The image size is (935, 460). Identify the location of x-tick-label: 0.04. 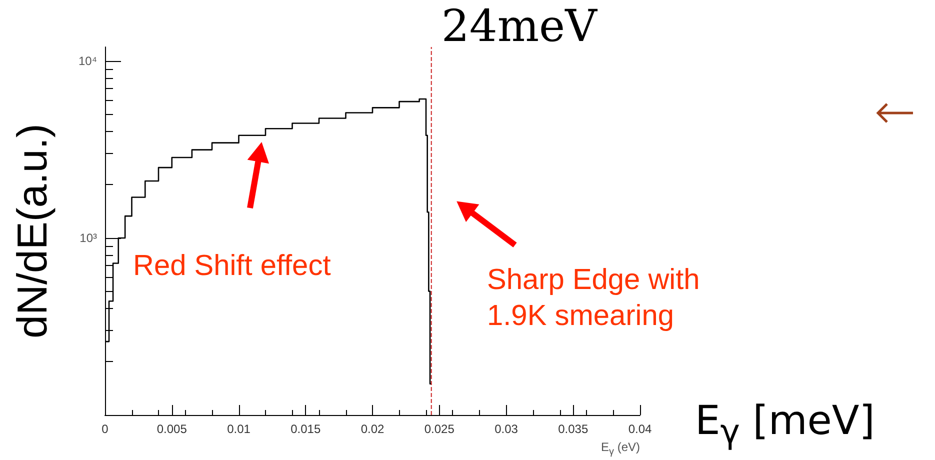
(640, 429).